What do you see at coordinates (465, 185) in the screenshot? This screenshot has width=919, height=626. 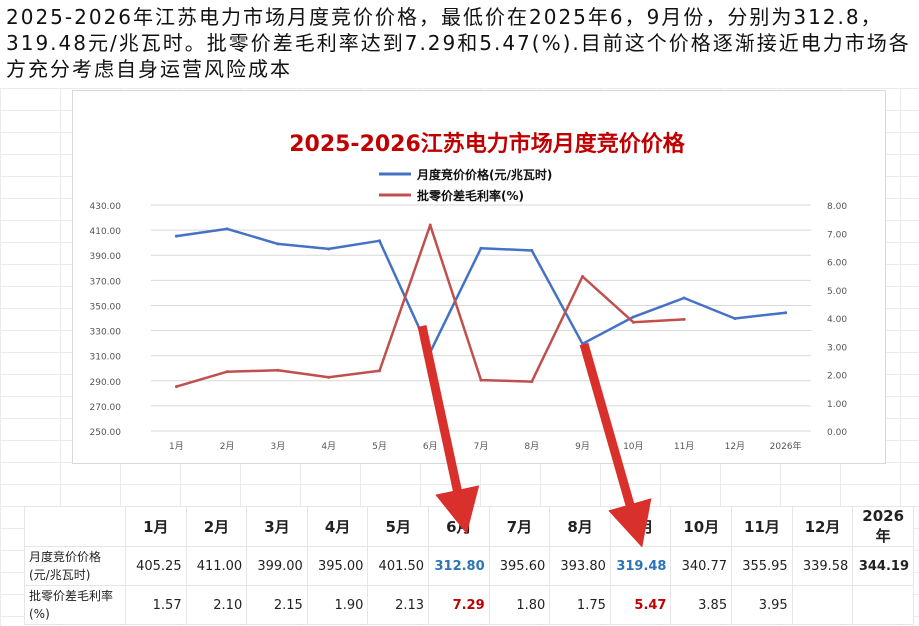 I see `legend: 月度竞价价格(元/兆瓦时) 批零价差毛利率(%)` at bounding box center [465, 185].